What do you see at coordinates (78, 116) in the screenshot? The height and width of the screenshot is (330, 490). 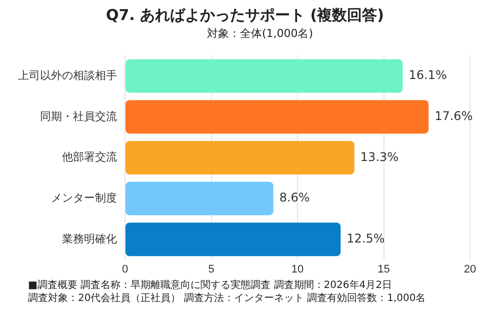 I see `y-tick-label: 同期・社員交流` at bounding box center [78, 116].